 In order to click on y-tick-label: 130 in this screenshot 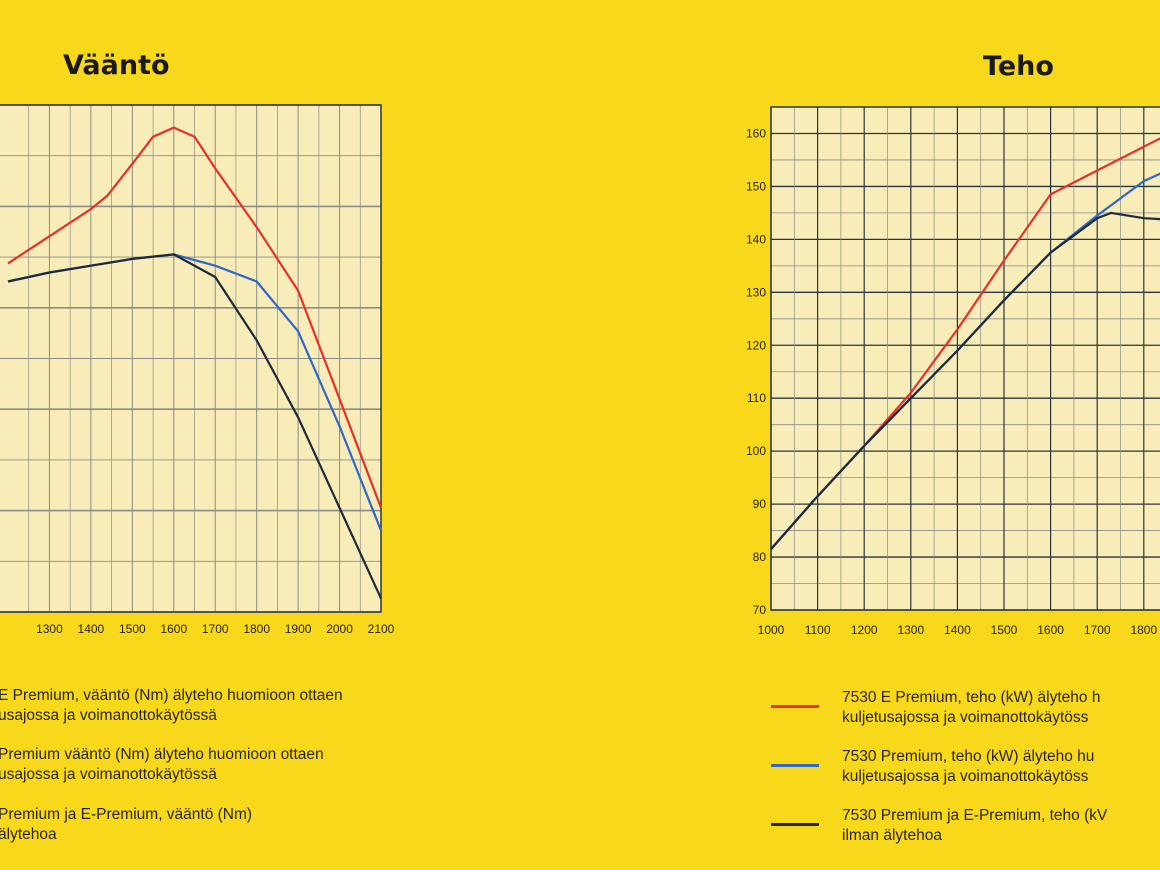, I will do `click(756, 292)`.